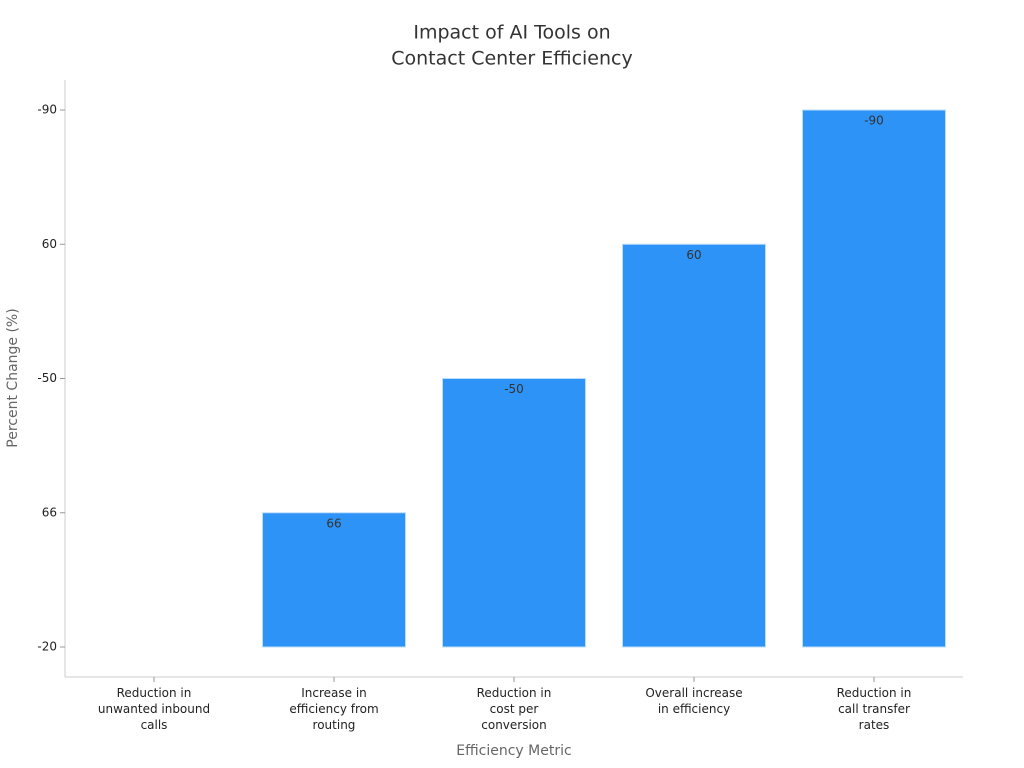 The height and width of the screenshot is (768, 1024). I want to click on y-tick-label: 66, so click(49, 512).